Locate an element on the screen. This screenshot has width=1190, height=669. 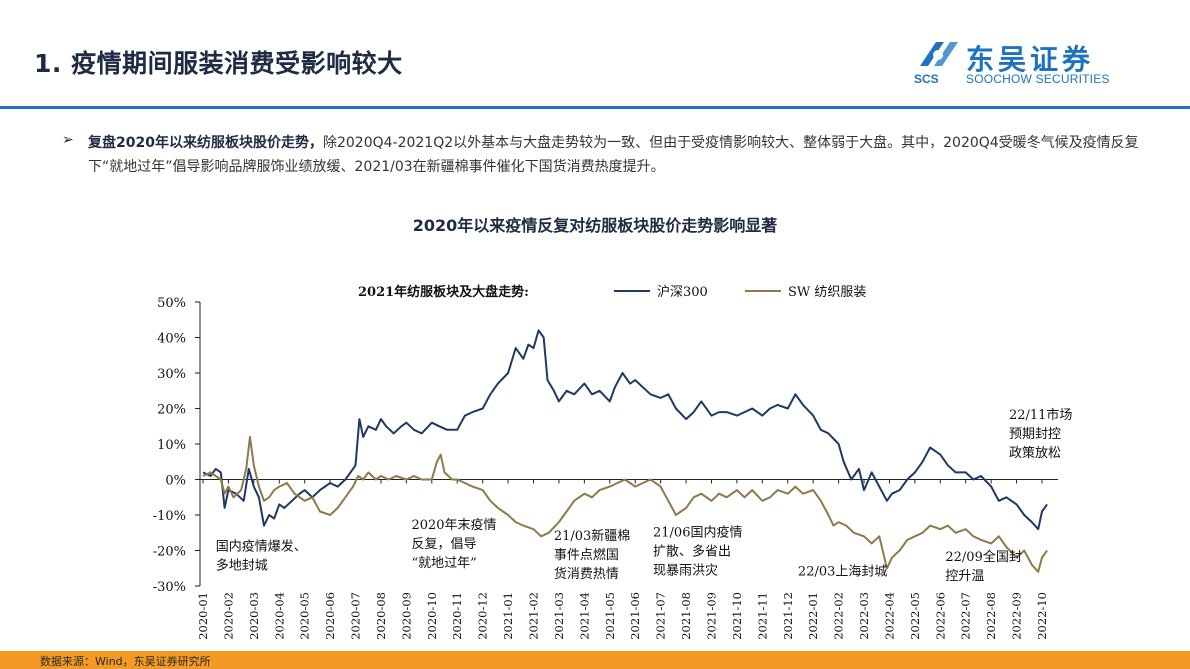
y-tick-label: 10% is located at coordinates (171, 445).